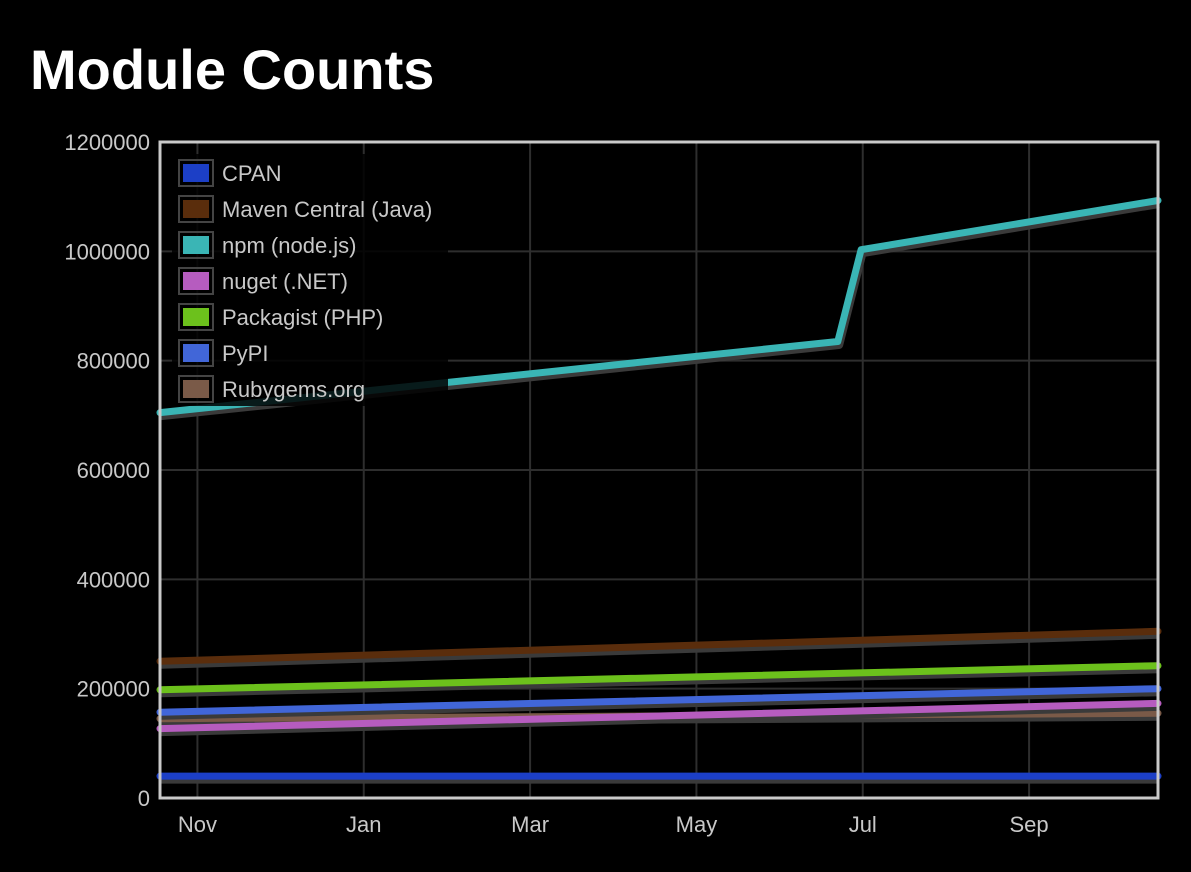 Image resolution: width=1191 pixels, height=872 pixels. Describe the element at coordinates (113, 361) in the screenshot. I see `y-tick-label: 800000` at that location.